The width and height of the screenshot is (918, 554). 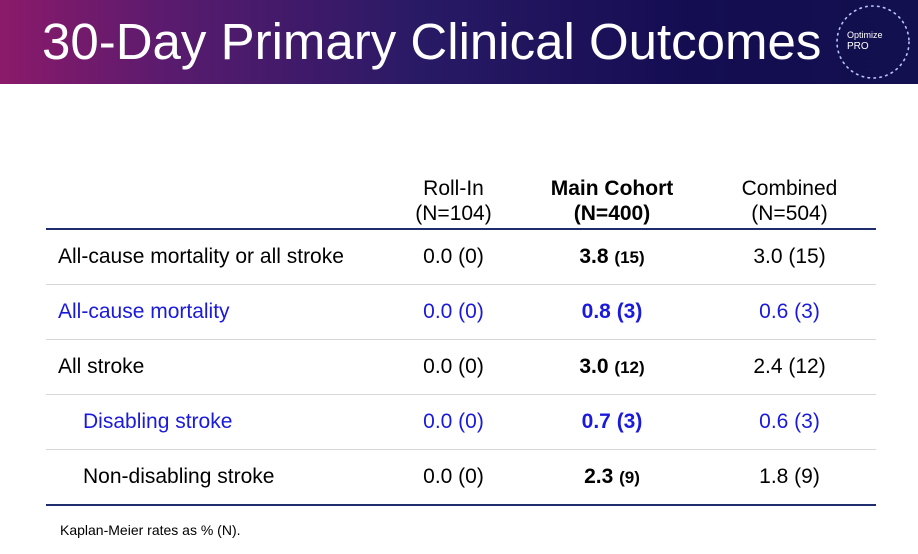 What do you see at coordinates (150, 530) in the screenshot?
I see `footnote: Kaplan-Meier rates as % (N).` at bounding box center [150, 530].